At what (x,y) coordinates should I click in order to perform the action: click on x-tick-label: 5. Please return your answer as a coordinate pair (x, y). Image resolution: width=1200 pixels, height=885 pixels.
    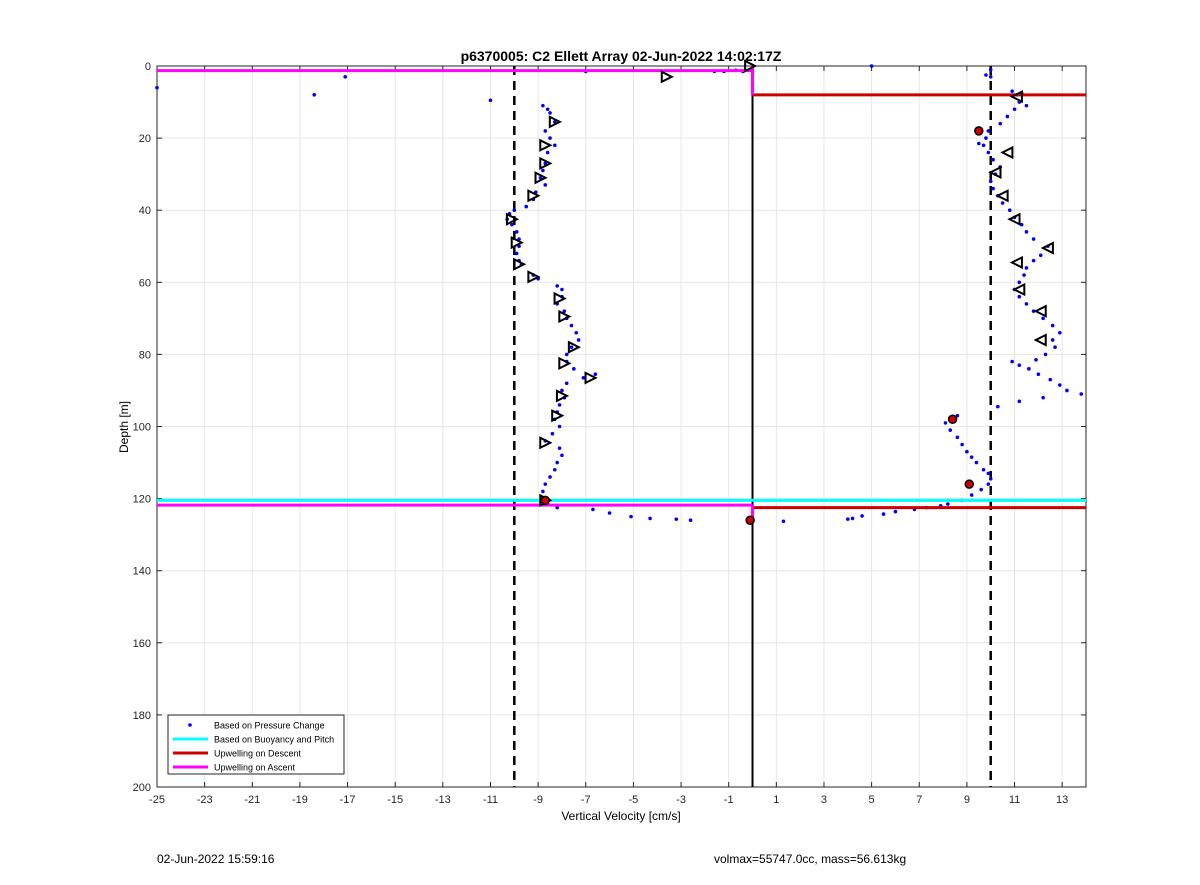
    Looking at the image, I should click on (872, 800).